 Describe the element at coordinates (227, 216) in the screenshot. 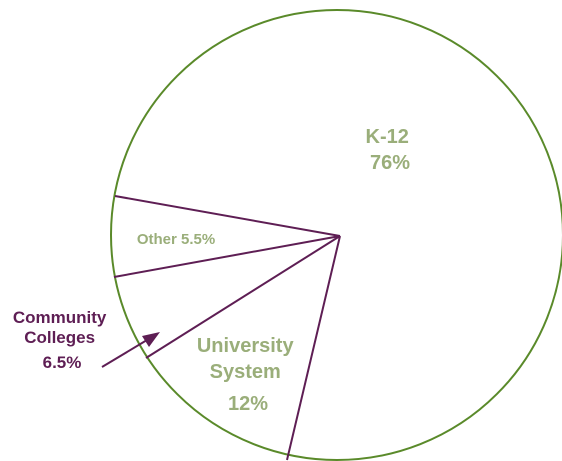

I see `divider-k12-other` at that location.